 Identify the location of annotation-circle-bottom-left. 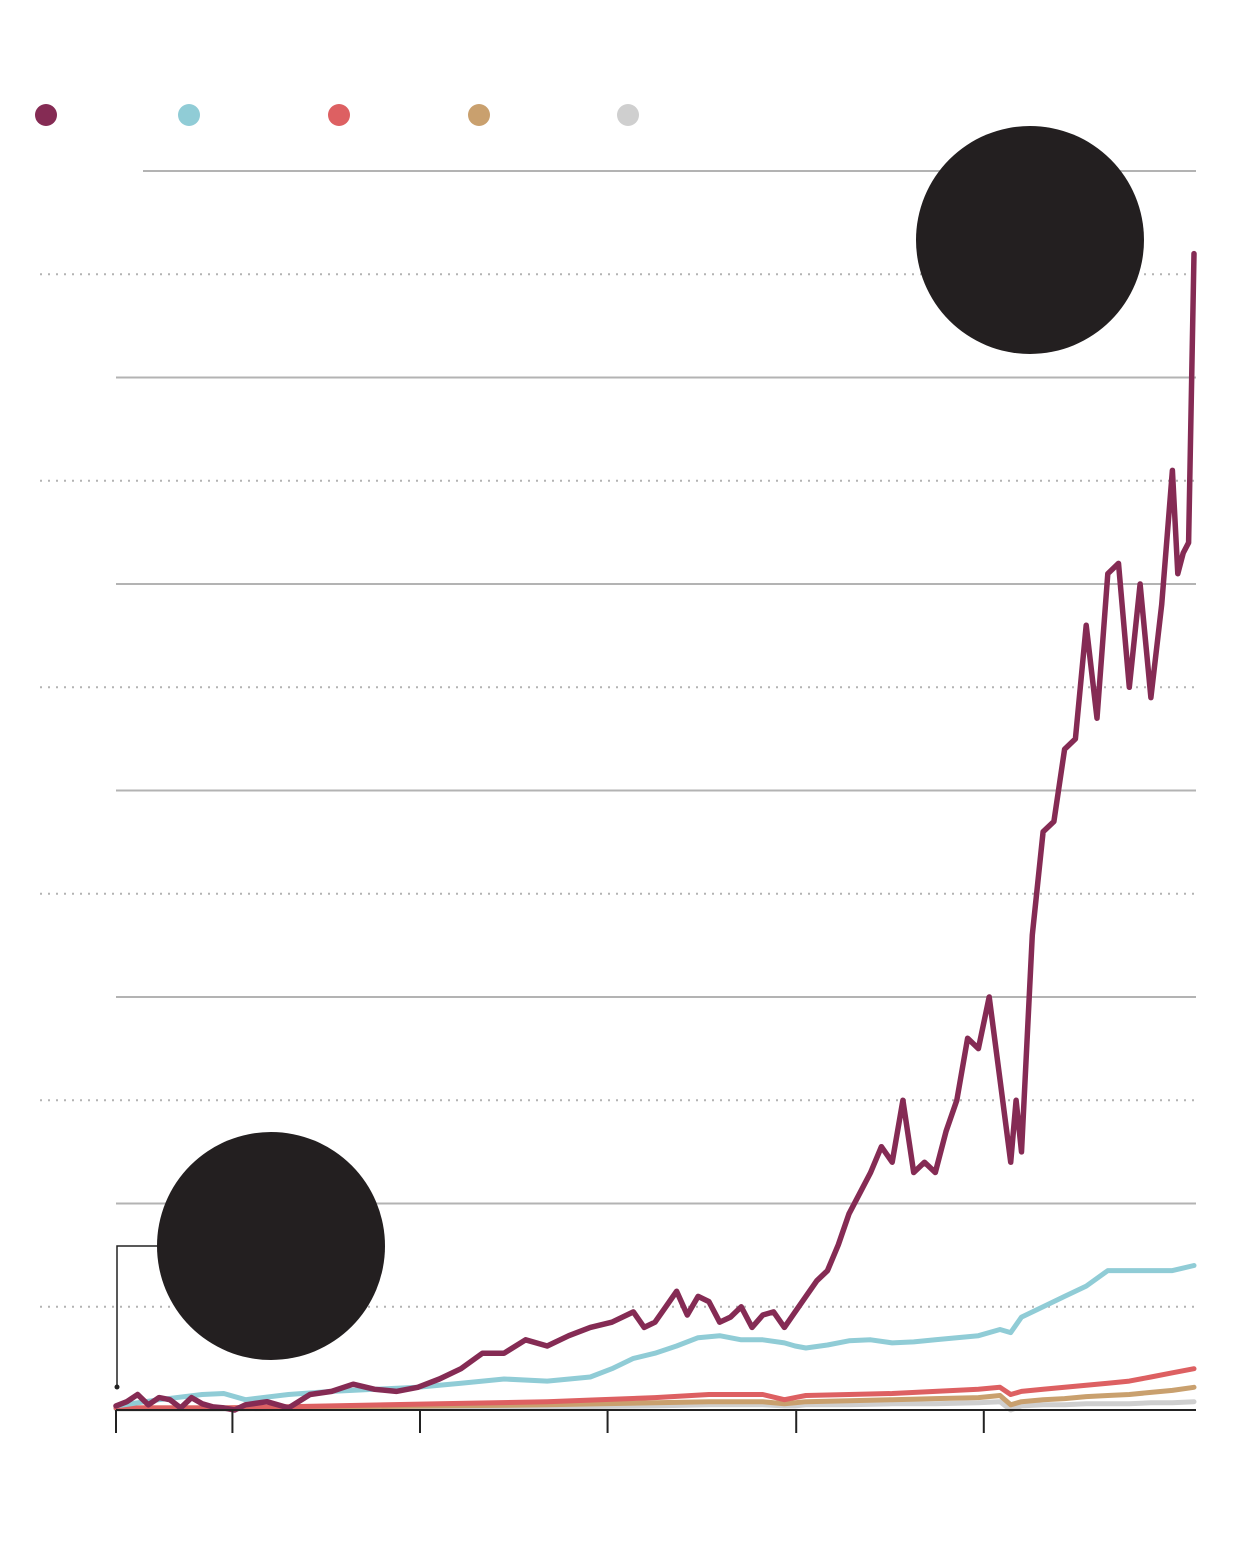
(271, 1246).